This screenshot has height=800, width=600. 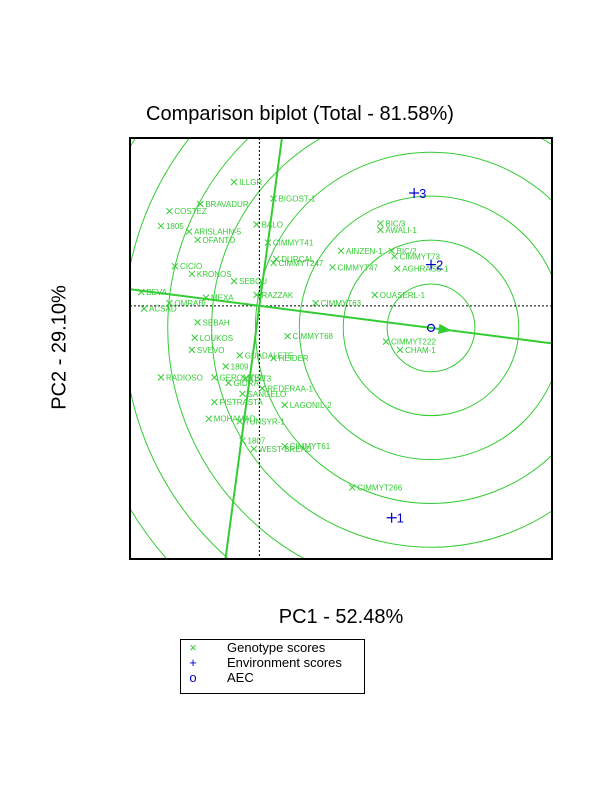 What do you see at coordinates (341, 303) in the screenshot?
I see `genotype-label: CIMMYT63` at bounding box center [341, 303].